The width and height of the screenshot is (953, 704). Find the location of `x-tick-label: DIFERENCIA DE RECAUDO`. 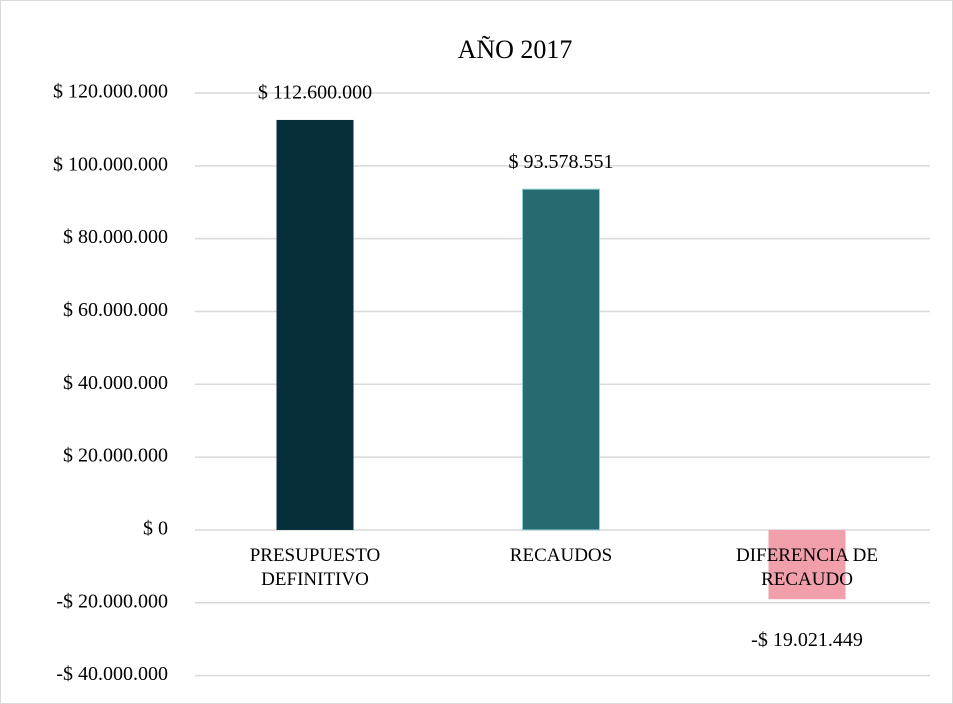

x-tick-label: DIFERENCIA DE RECAUDO is located at coordinates (807, 567).